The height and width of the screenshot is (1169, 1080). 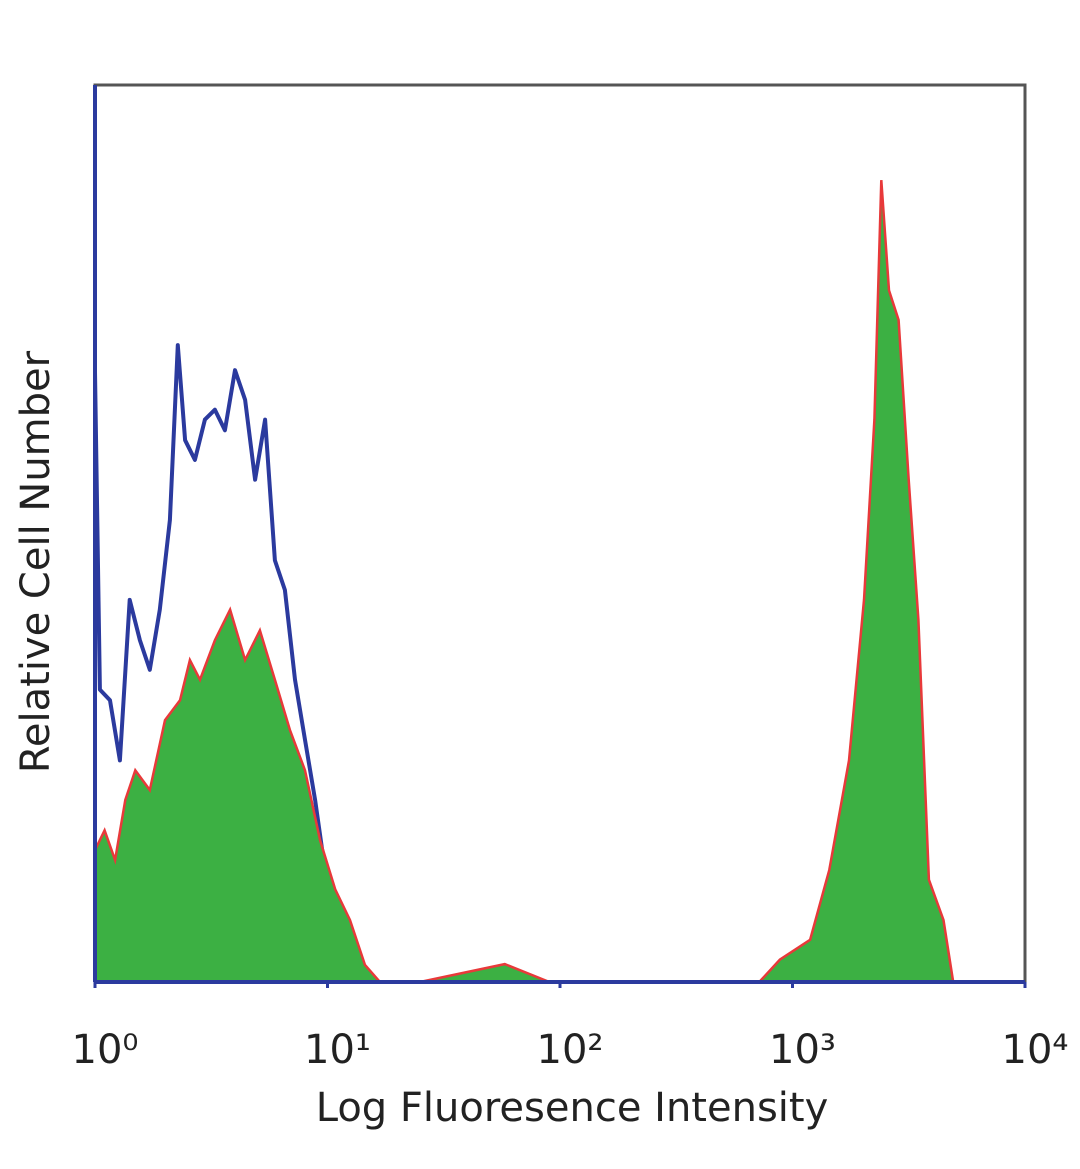 I want to click on x-tick-label: 10¹, so click(x=337, y=1050).